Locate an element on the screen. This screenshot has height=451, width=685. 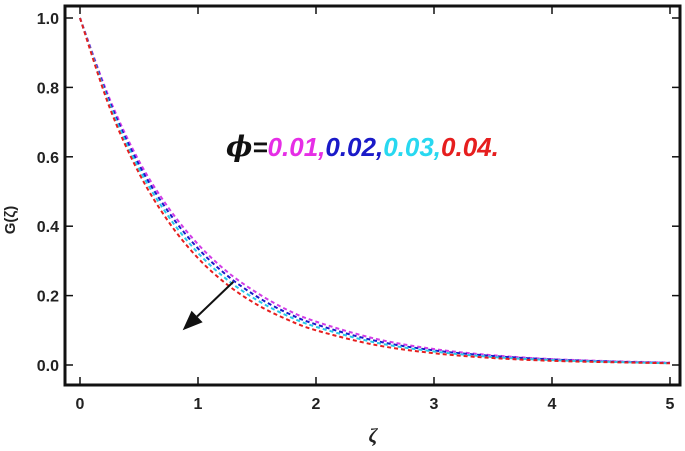
y-tick-label-0.6: 0.6 is located at coordinates (48, 158).